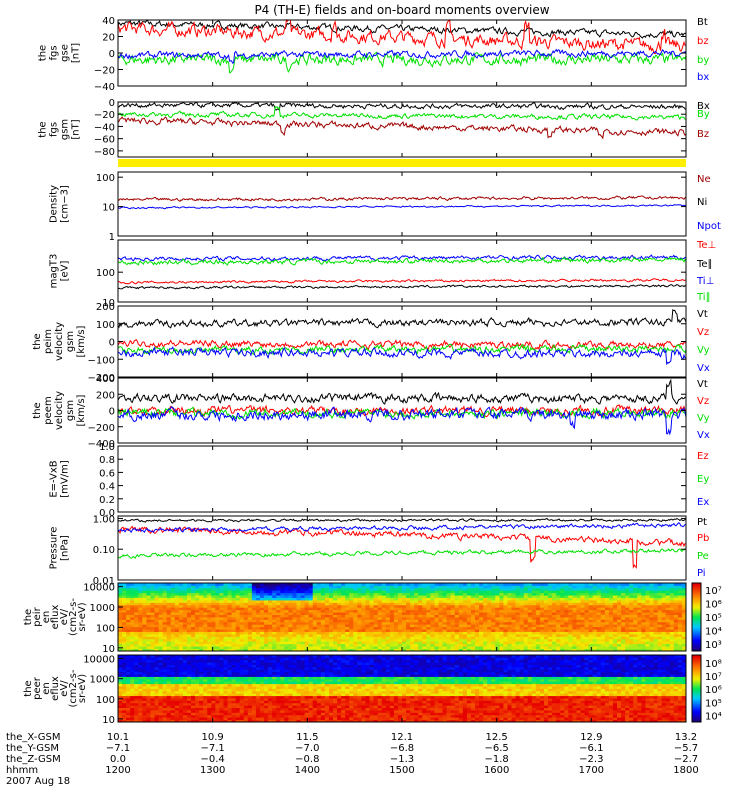 The image size is (750, 800). Describe the element at coordinates (402, 62) in the screenshot. I see `series-line-by` at that location.